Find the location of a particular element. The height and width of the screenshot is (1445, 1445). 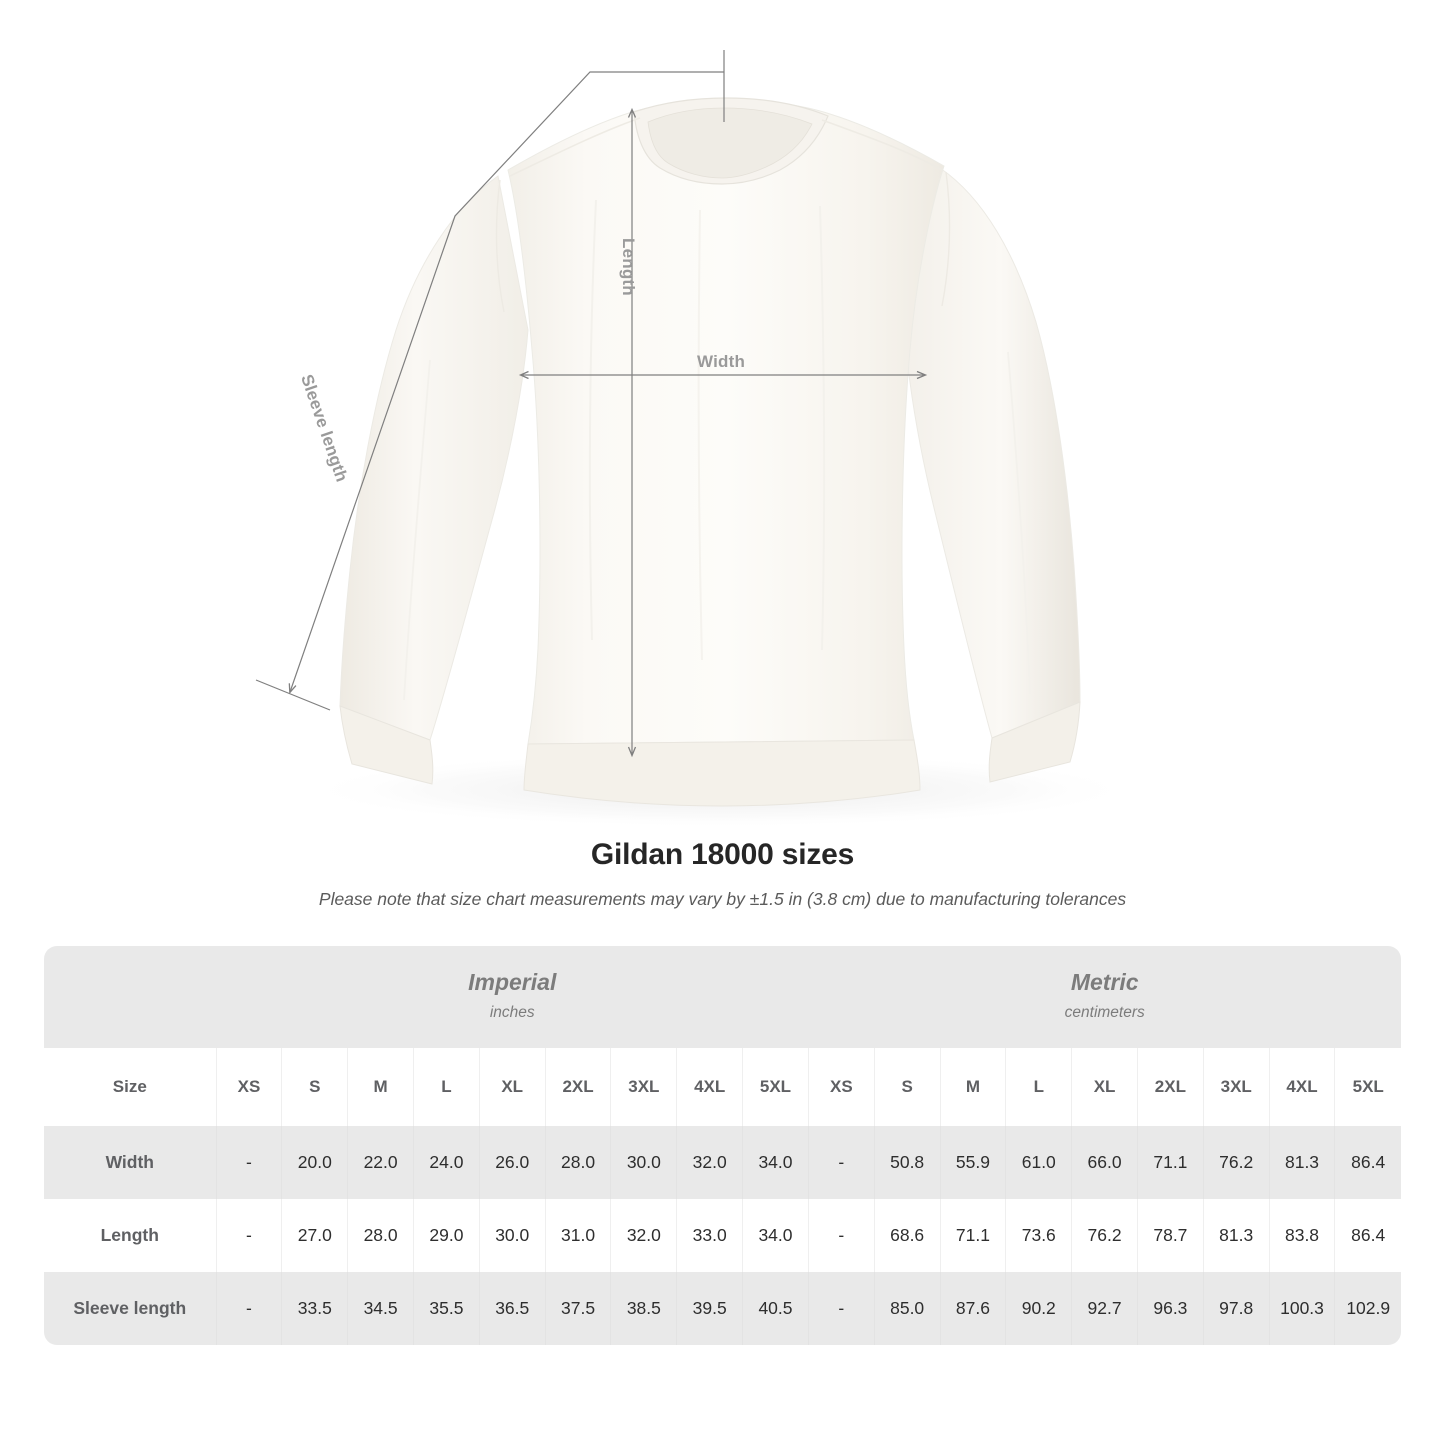

cell-length-metric-l: 73.6 is located at coordinates (1038, 1235).